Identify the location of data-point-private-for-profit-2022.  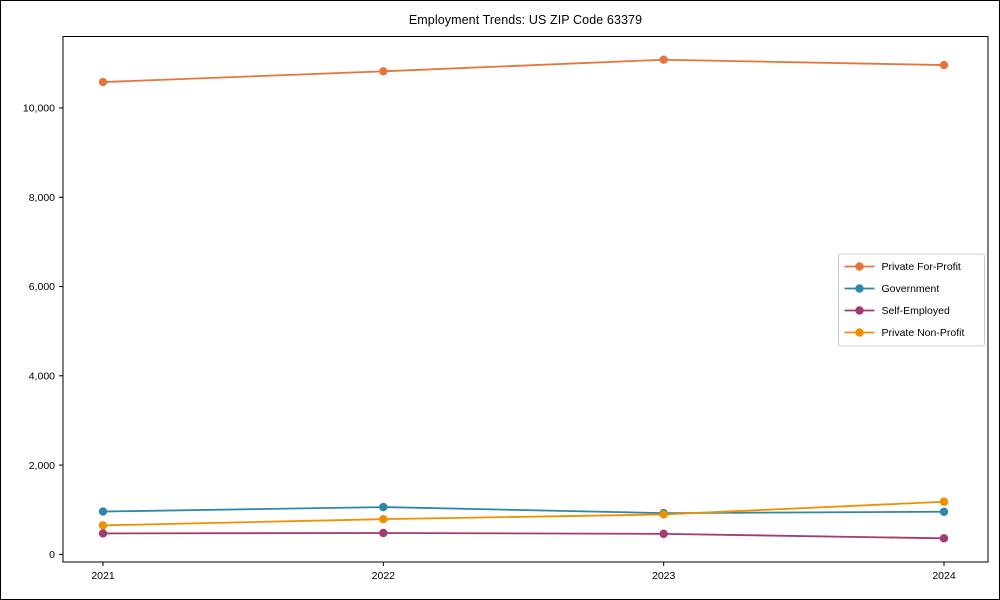
(383, 71).